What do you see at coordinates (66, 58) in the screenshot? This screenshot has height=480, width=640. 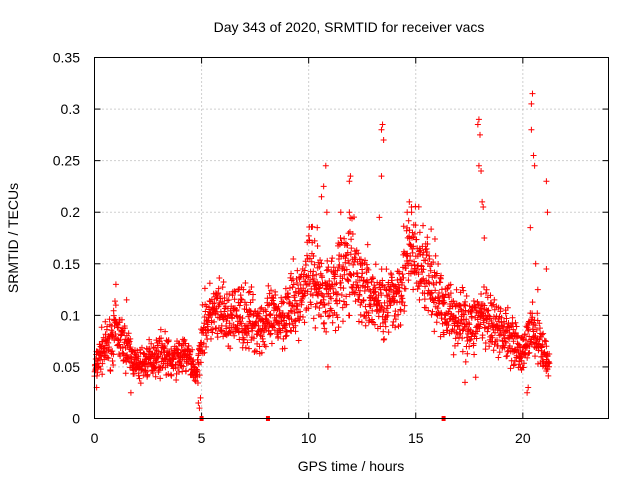 I see `y-tick-label: 0.35` at bounding box center [66, 58].